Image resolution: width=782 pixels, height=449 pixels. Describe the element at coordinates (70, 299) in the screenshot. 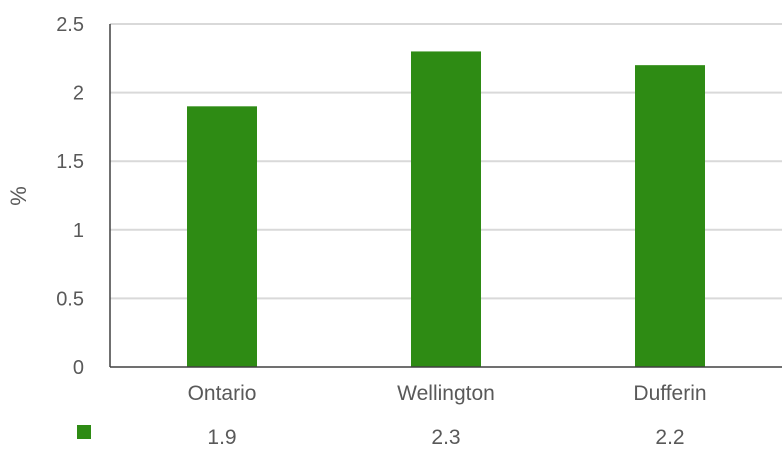

I see `y-tick-label: 0.5` at that location.